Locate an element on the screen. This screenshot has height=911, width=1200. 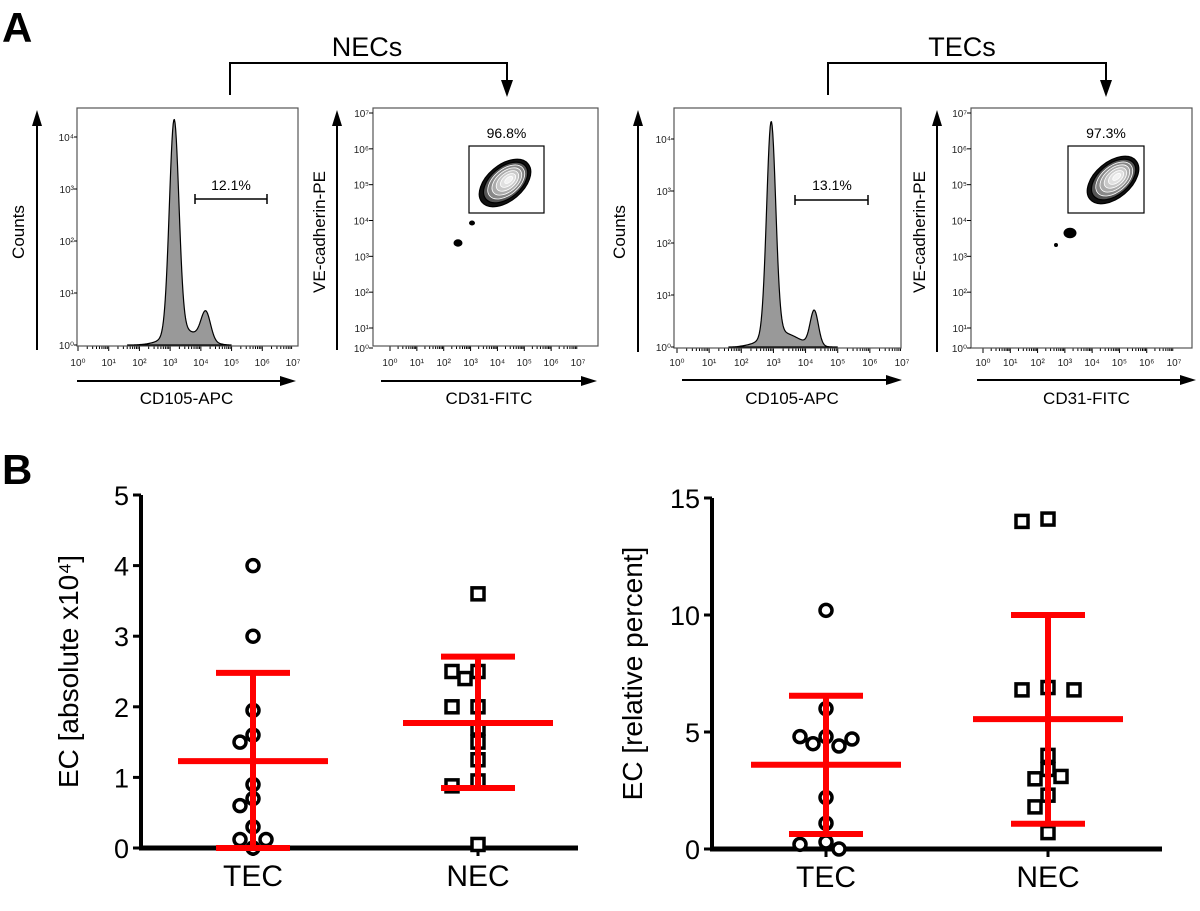
y-axis-label: VE-cadherin-PE is located at coordinates (319, 232).